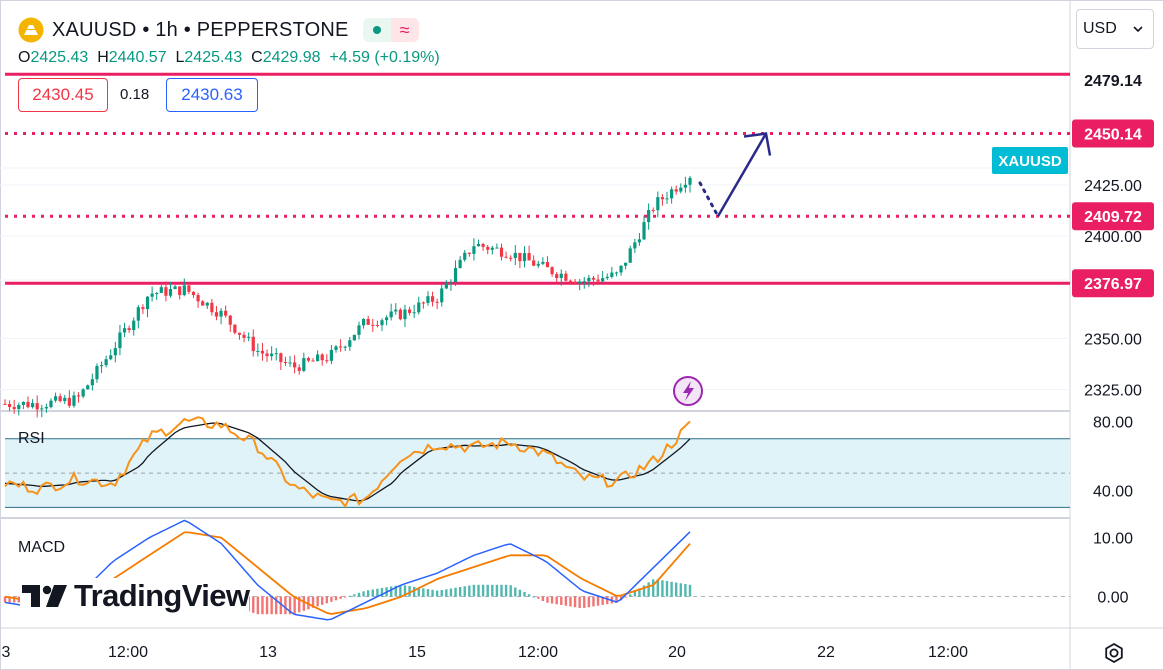  What do you see at coordinates (1100, 28) in the screenshot?
I see `currency-value: USD` at bounding box center [1100, 28].